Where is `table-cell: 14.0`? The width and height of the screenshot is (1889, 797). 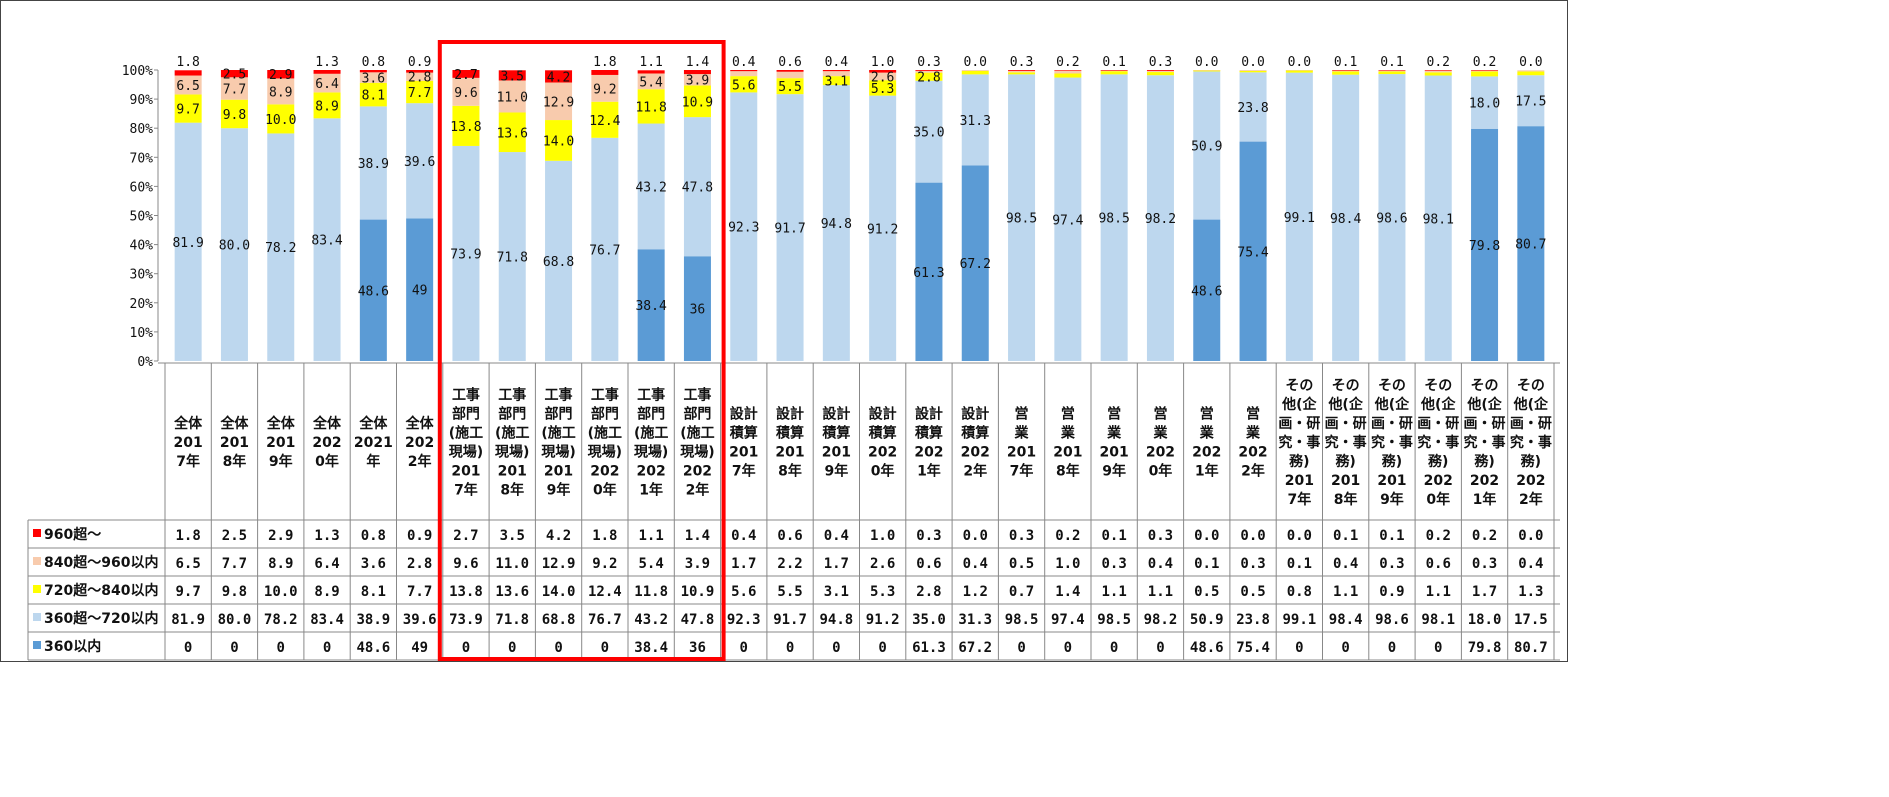
table-cell: 14.0 is located at coordinates (559, 592).